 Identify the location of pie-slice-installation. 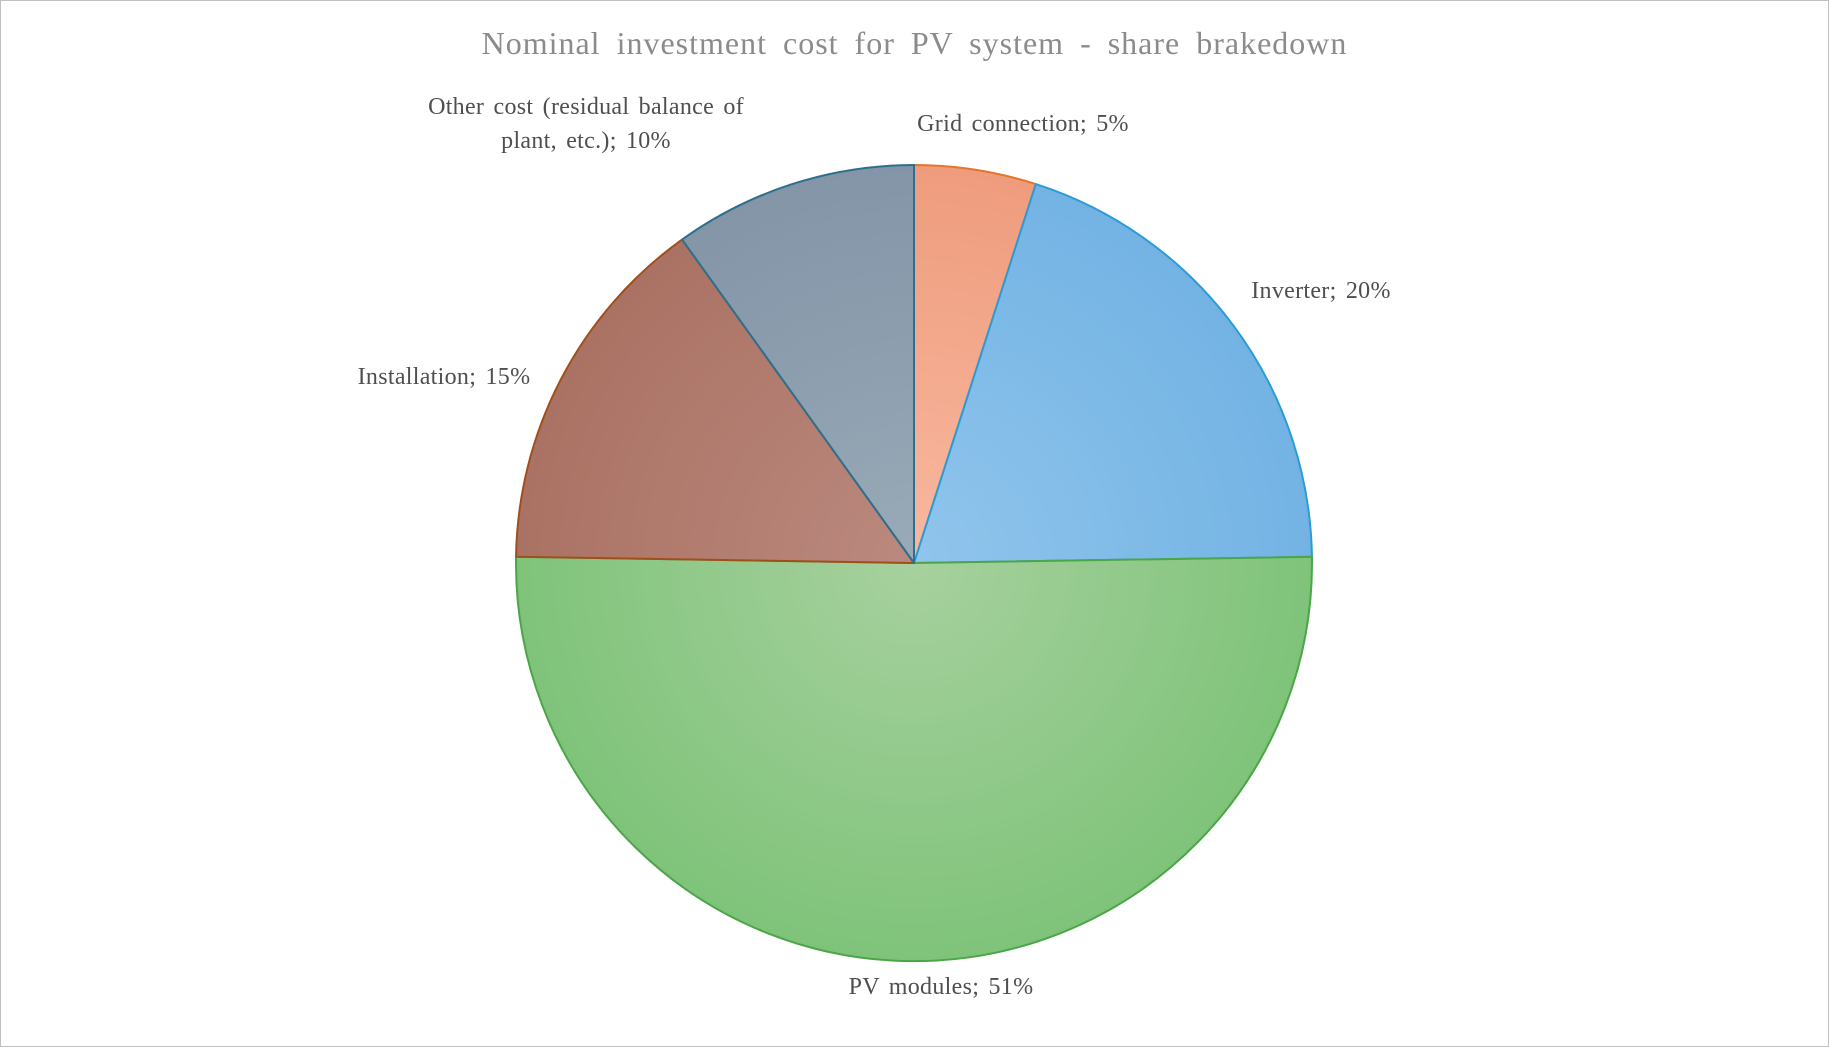
(715, 401).